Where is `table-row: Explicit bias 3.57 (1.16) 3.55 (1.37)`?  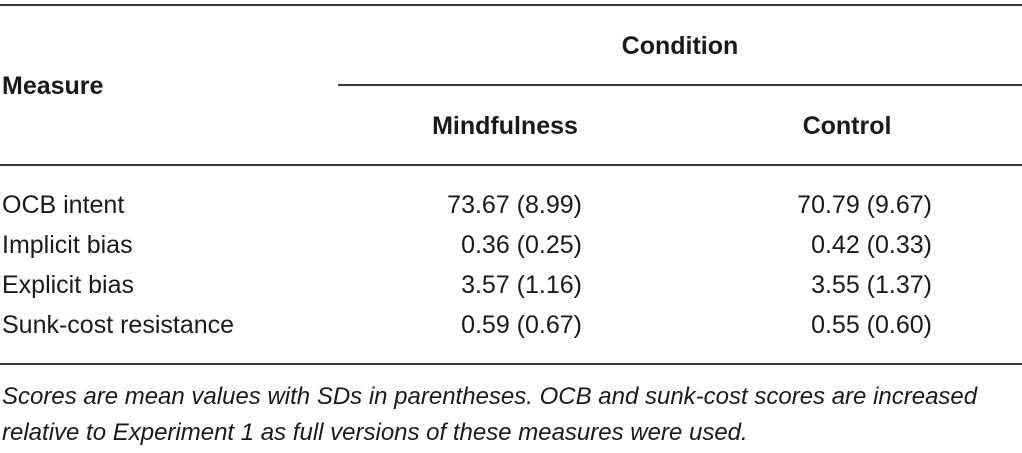 table-row: Explicit bias 3.57 (1.16) 3.55 (1.37) is located at coordinates (511, 290).